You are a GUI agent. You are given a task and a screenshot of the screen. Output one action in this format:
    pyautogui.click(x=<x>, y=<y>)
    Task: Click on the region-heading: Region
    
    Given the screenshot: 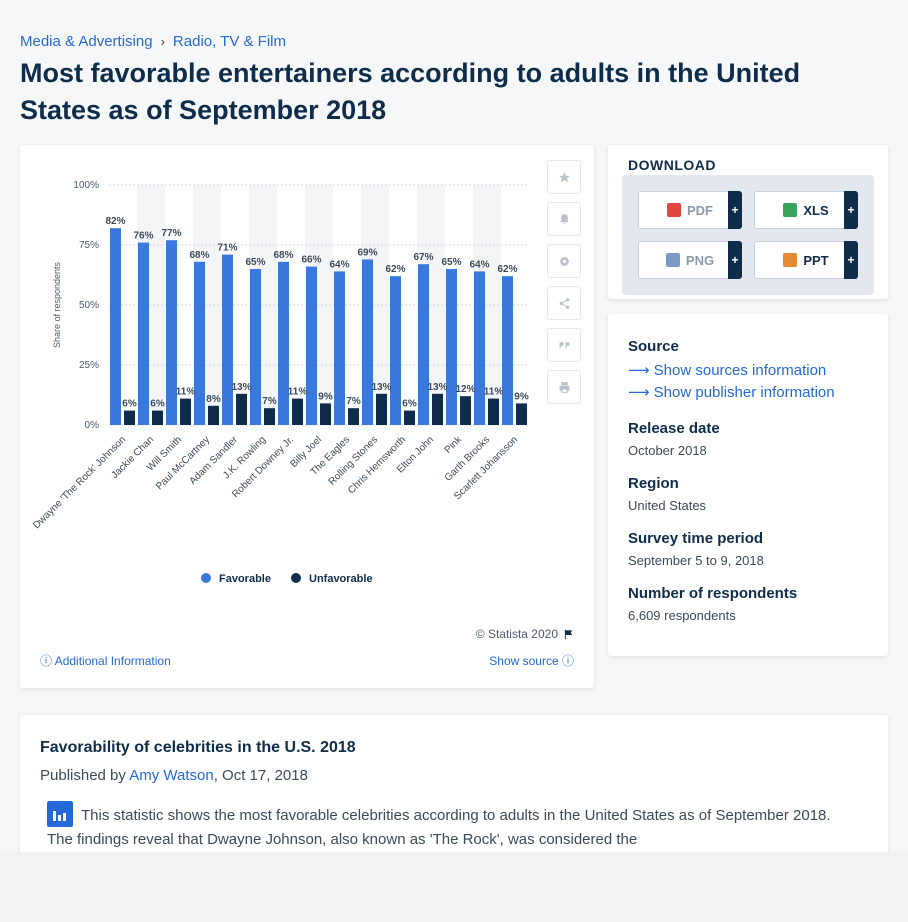 What is the action you would take?
    pyautogui.click(x=653, y=483)
    